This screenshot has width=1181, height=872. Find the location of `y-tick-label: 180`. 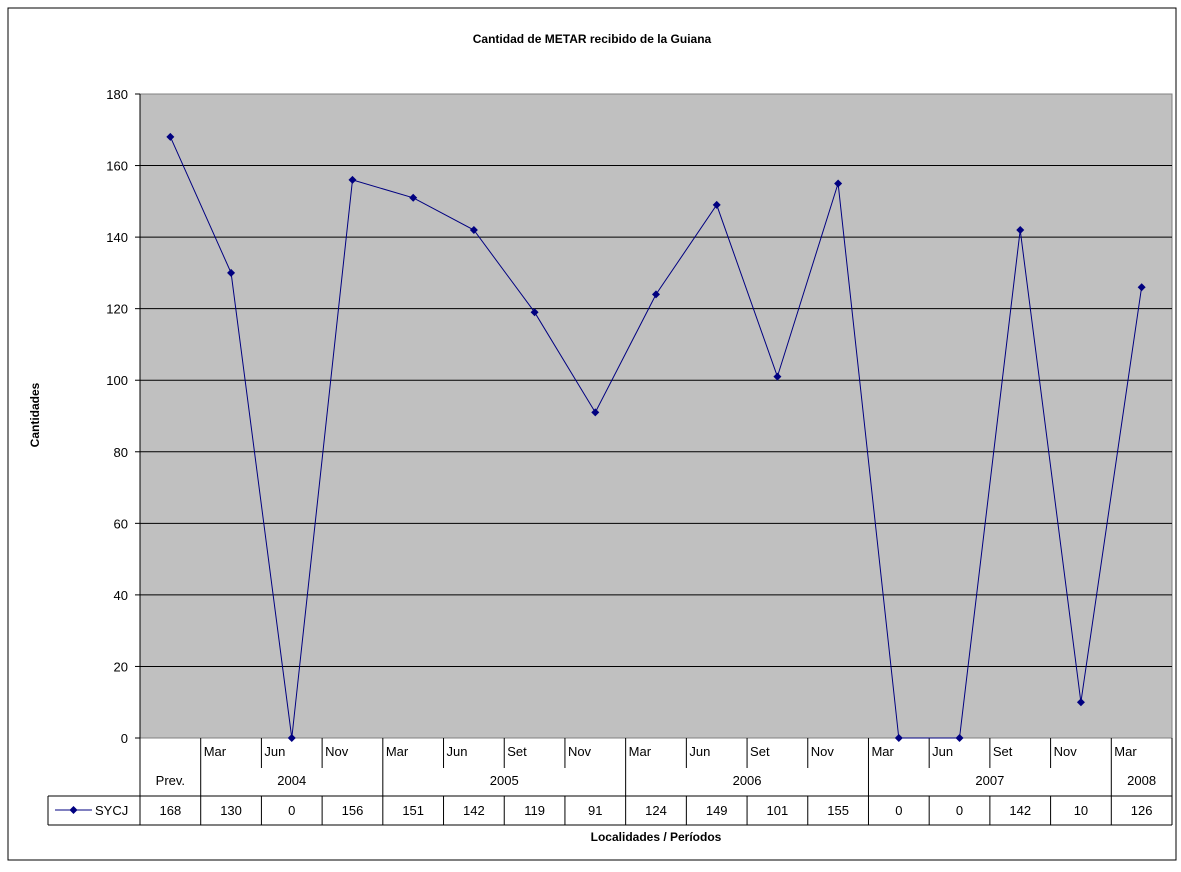

y-tick-label: 180 is located at coordinates (117, 94).